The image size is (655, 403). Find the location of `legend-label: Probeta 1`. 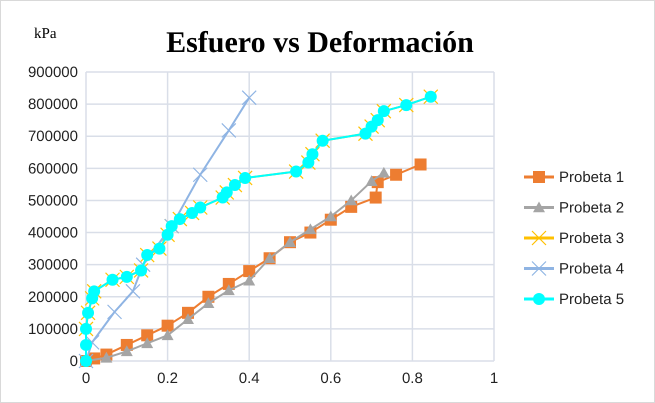

legend-label: Probeta 1 is located at coordinates (591, 177).